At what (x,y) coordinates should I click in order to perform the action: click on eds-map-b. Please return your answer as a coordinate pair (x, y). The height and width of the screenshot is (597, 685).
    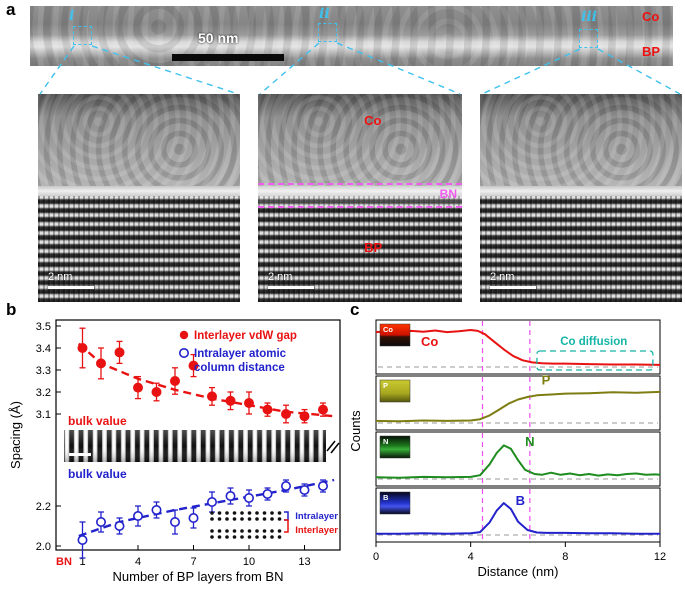
    Looking at the image, I should click on (395, 503).